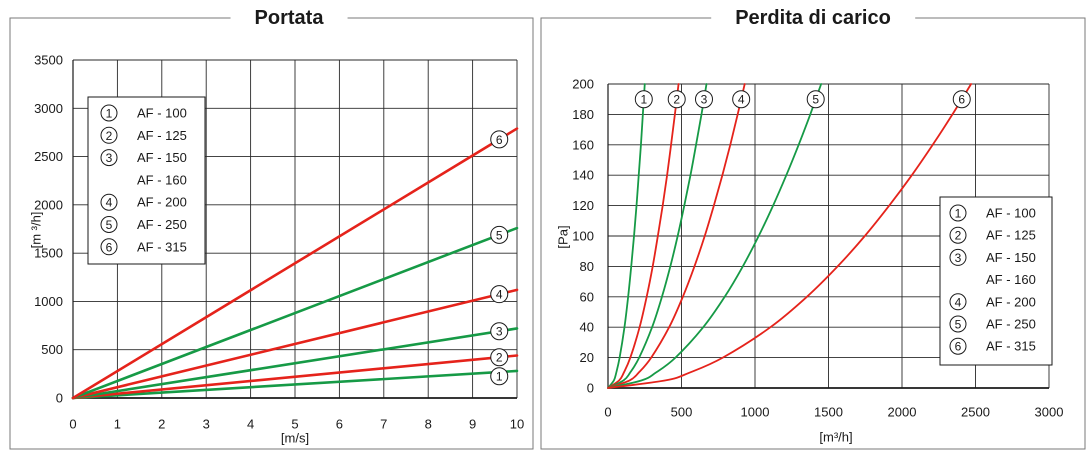 Image resolution: width=1090 pixels, height=453 pixels. I want to click on series-label-2: 2, so click(499, 357).